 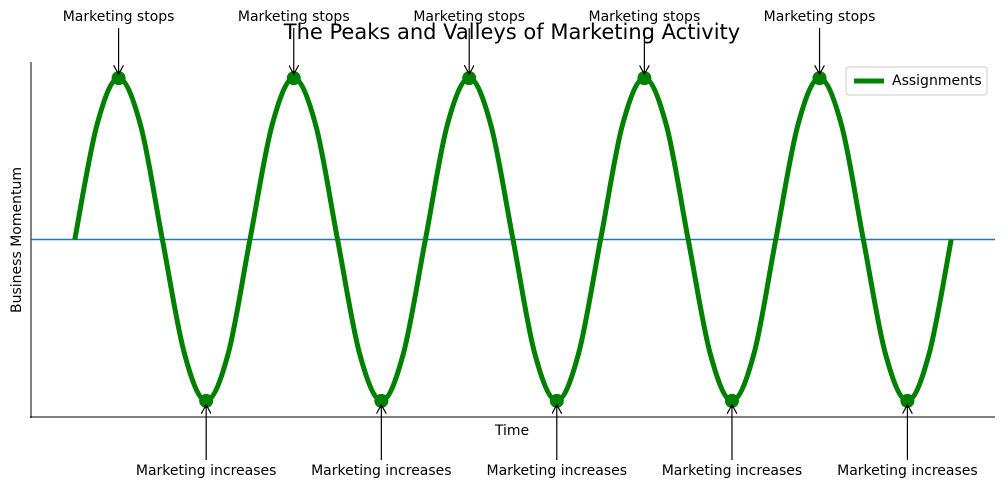 What do you see at coordinates (937, 81) in the screenshot?
I see `legend-label: Assignments` at bounding box center [937, 81].